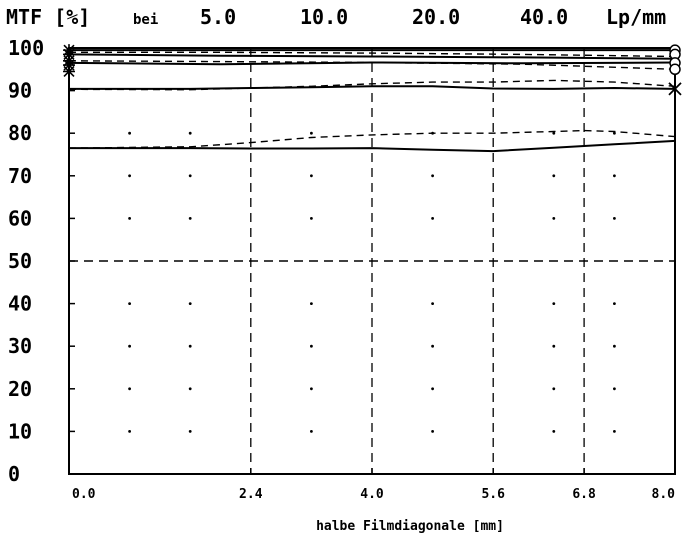 The image size is (683, 547). What do you see at coordinates (410, 526) in the screenshot?
I see `x-axis-label: halbe Filmdiagonale [mm]` at bounding box center [410, 526].